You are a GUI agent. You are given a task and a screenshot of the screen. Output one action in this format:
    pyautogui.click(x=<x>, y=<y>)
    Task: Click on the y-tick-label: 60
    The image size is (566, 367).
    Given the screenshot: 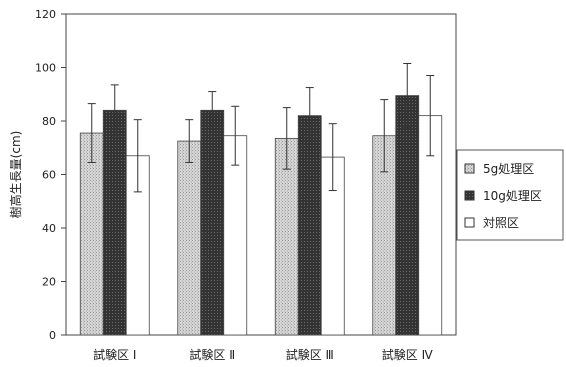 What is the action you would take?
    pyautogui.click(x=49, y=175)
    